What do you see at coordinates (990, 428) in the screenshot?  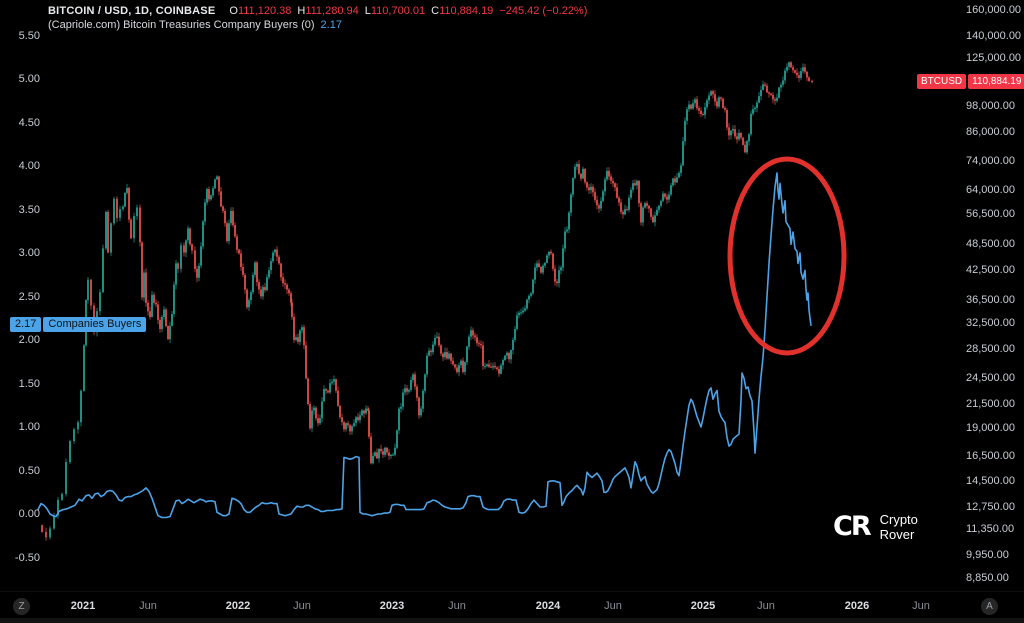 I see `right-axis-tick: 19,000.00` at bounding box center [990, 428].